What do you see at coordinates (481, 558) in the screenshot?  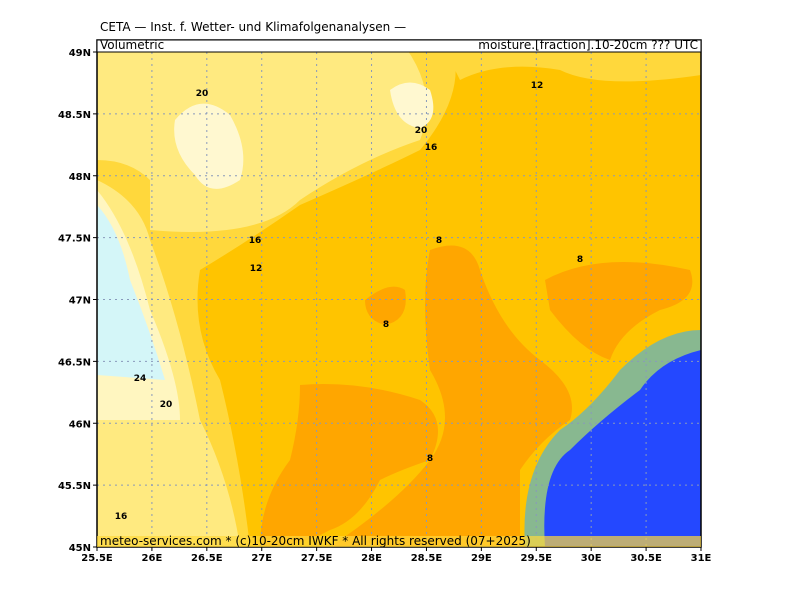 I see `x-tick-label: 29E` at bounding box center [481, 558].